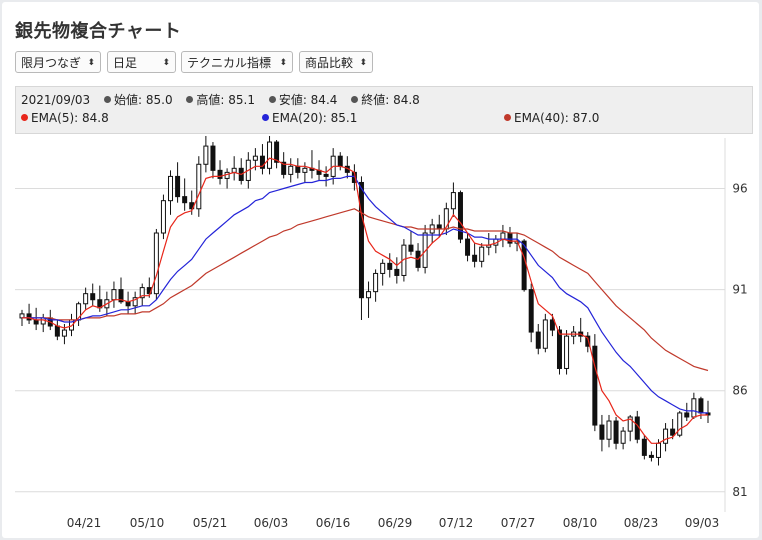 The height and width of the screenshot is (540, 762). I want to click on x-tick-label: 05/10, so click(147, 523).